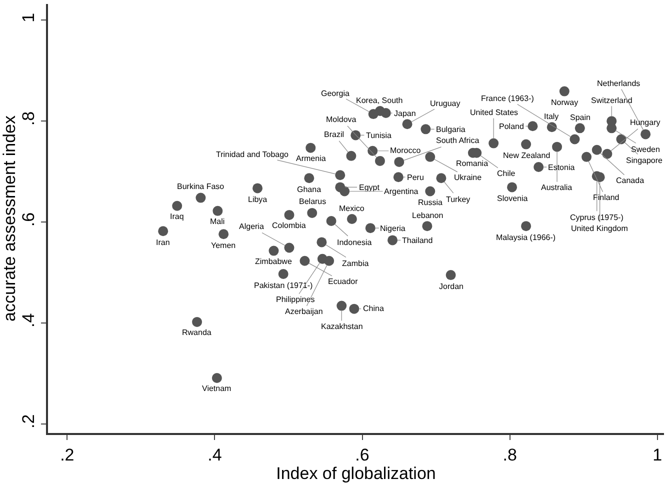 This screenshot has height=483, width=666. I want to click on y-axis-title: accurate assessment index, so click(9, 218).